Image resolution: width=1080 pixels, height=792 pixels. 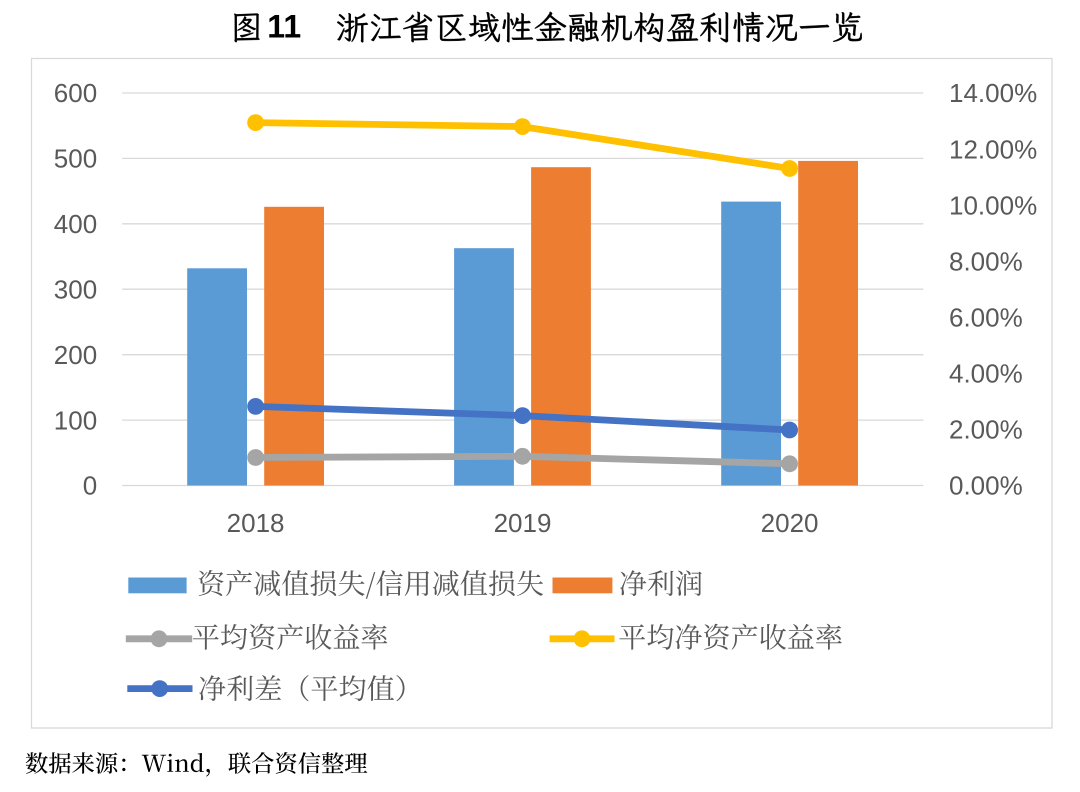 What do you see at coordinates (986, 374) in the screenshot?
I see `svg-text: 4.00%` at bounding box center [986, 374].